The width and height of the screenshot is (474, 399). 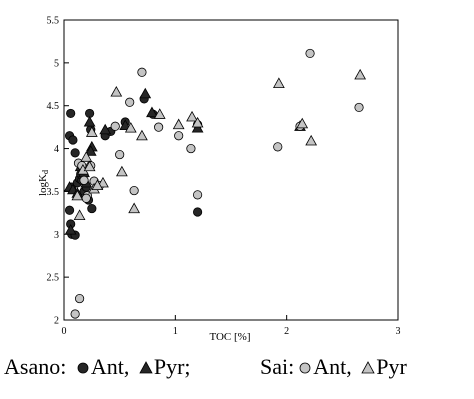 I want to click on y-axis-label: logKd, so click(x=43, y=183).